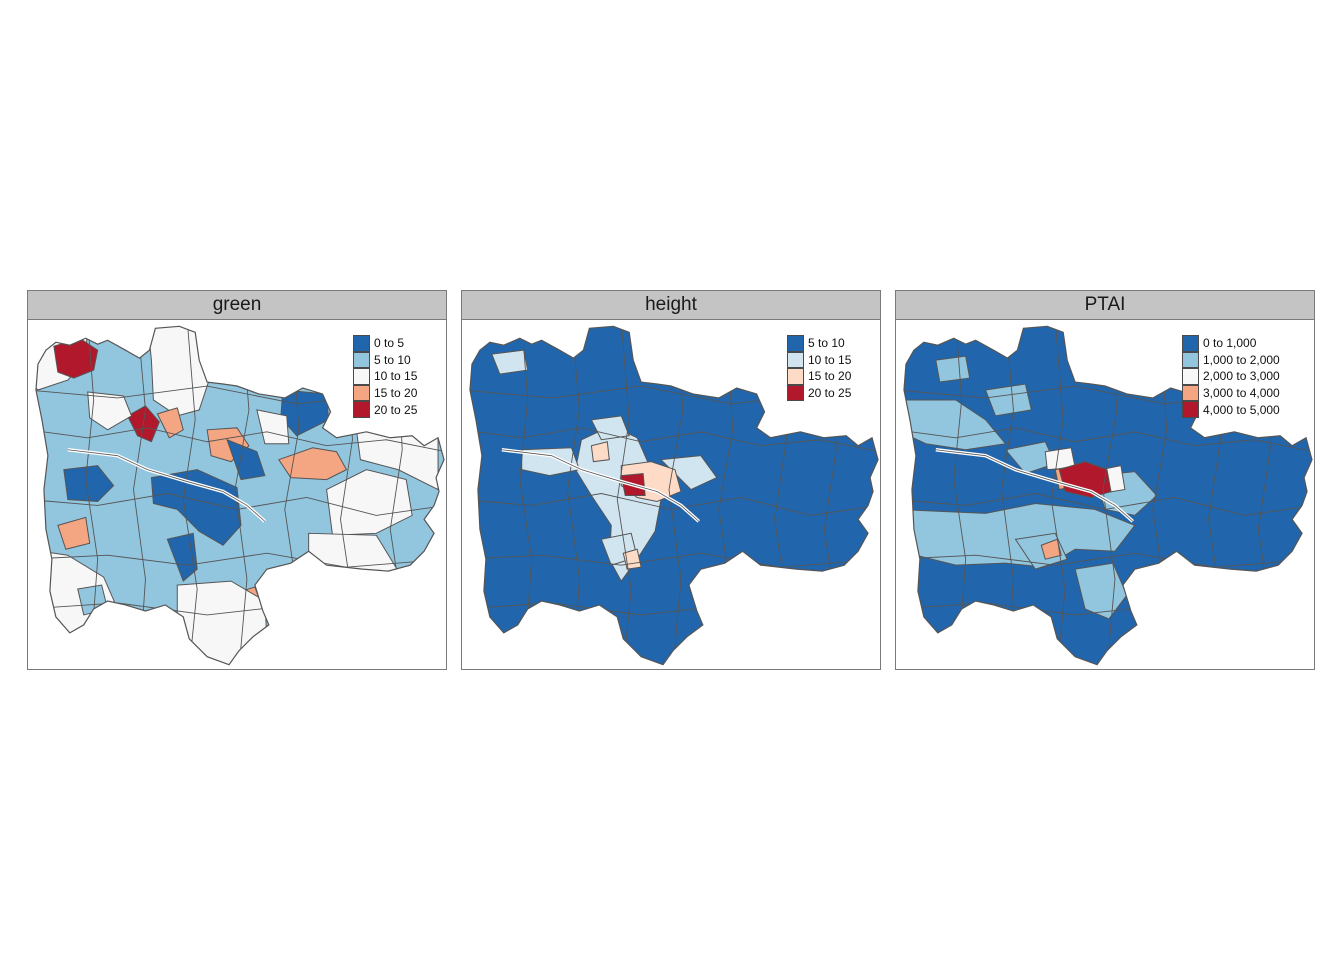  I want to click on map-panel-ptai: PTAI, so click(1105, 480).